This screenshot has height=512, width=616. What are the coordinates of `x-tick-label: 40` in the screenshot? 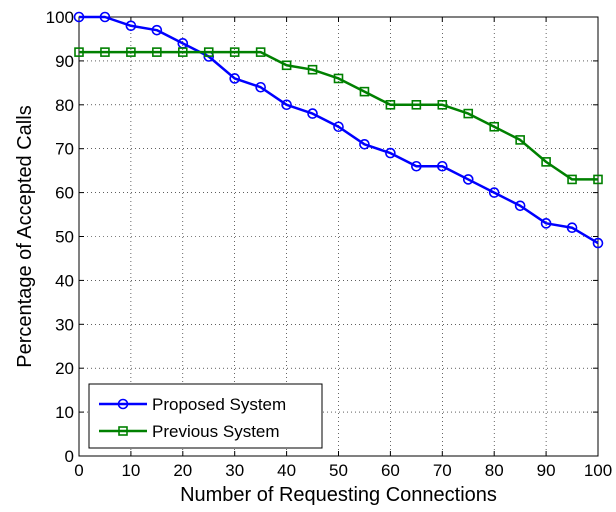 It's located at (286, 470).